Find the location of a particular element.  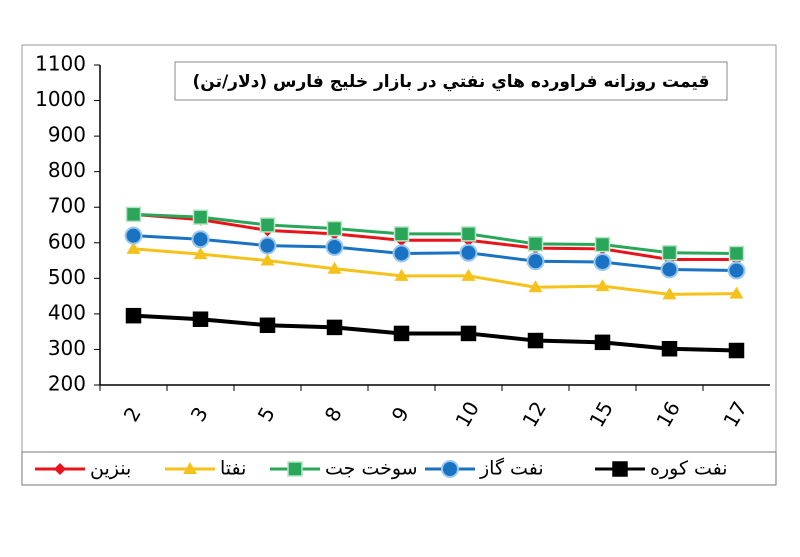

x-tick-label: 3 is located at coordinates (199, 414).